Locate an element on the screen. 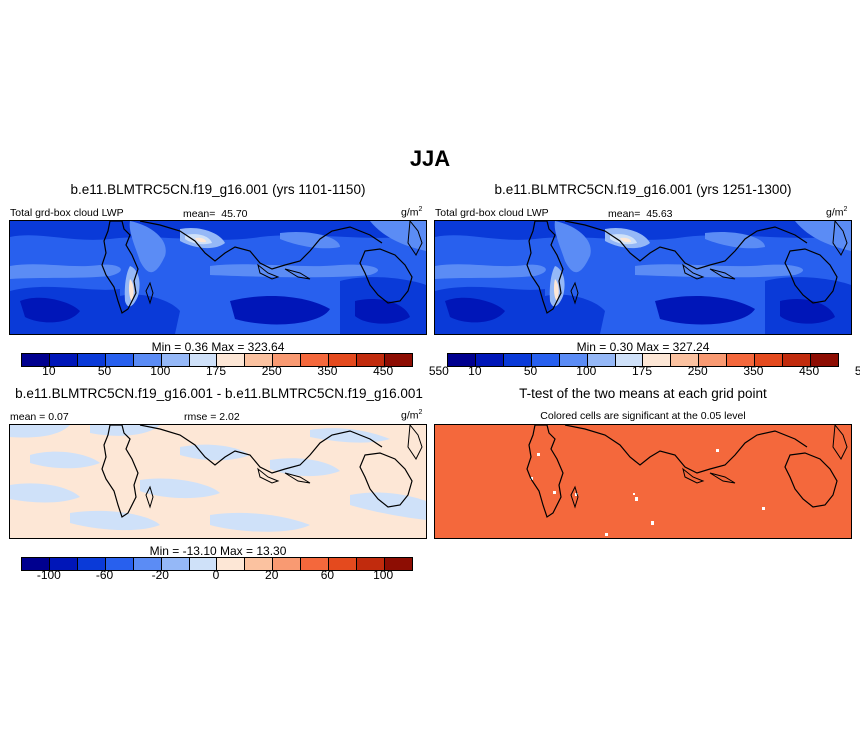  case2-mean: mean= 45.63 is located at coordinates (640, 214).